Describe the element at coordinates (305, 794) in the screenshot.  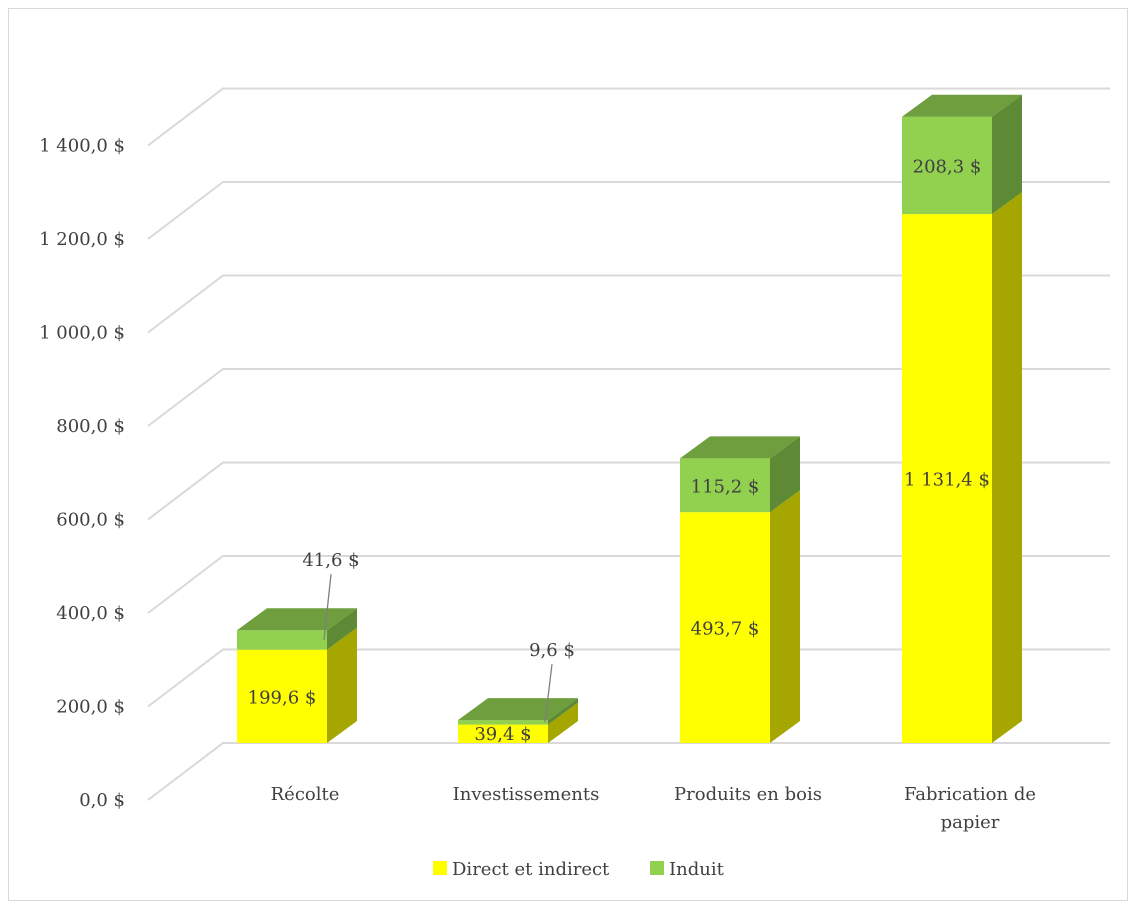
I see `x-tick-label: Récolte` at that location.